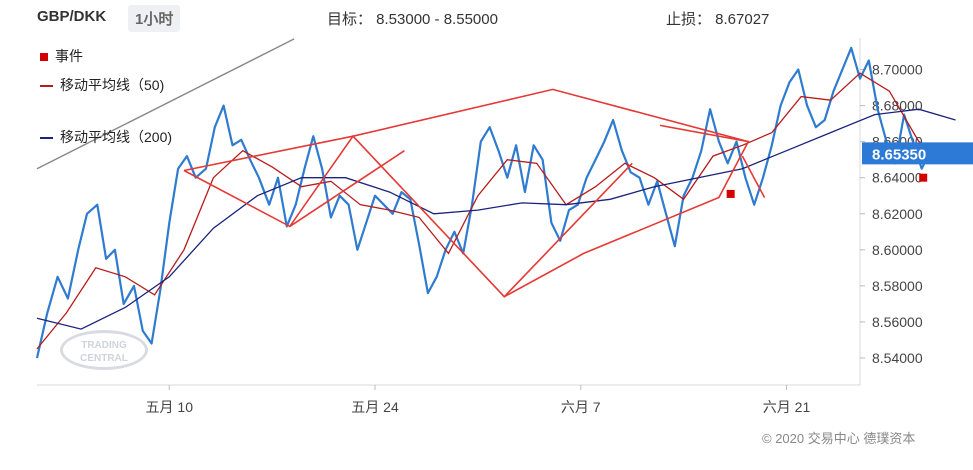 This screenshot has width=973, height=470. What do you see at coordinates (375, 407) in the screenshot?
I see `x-tick-label: 五月 24` at bounding box center [375, 407].